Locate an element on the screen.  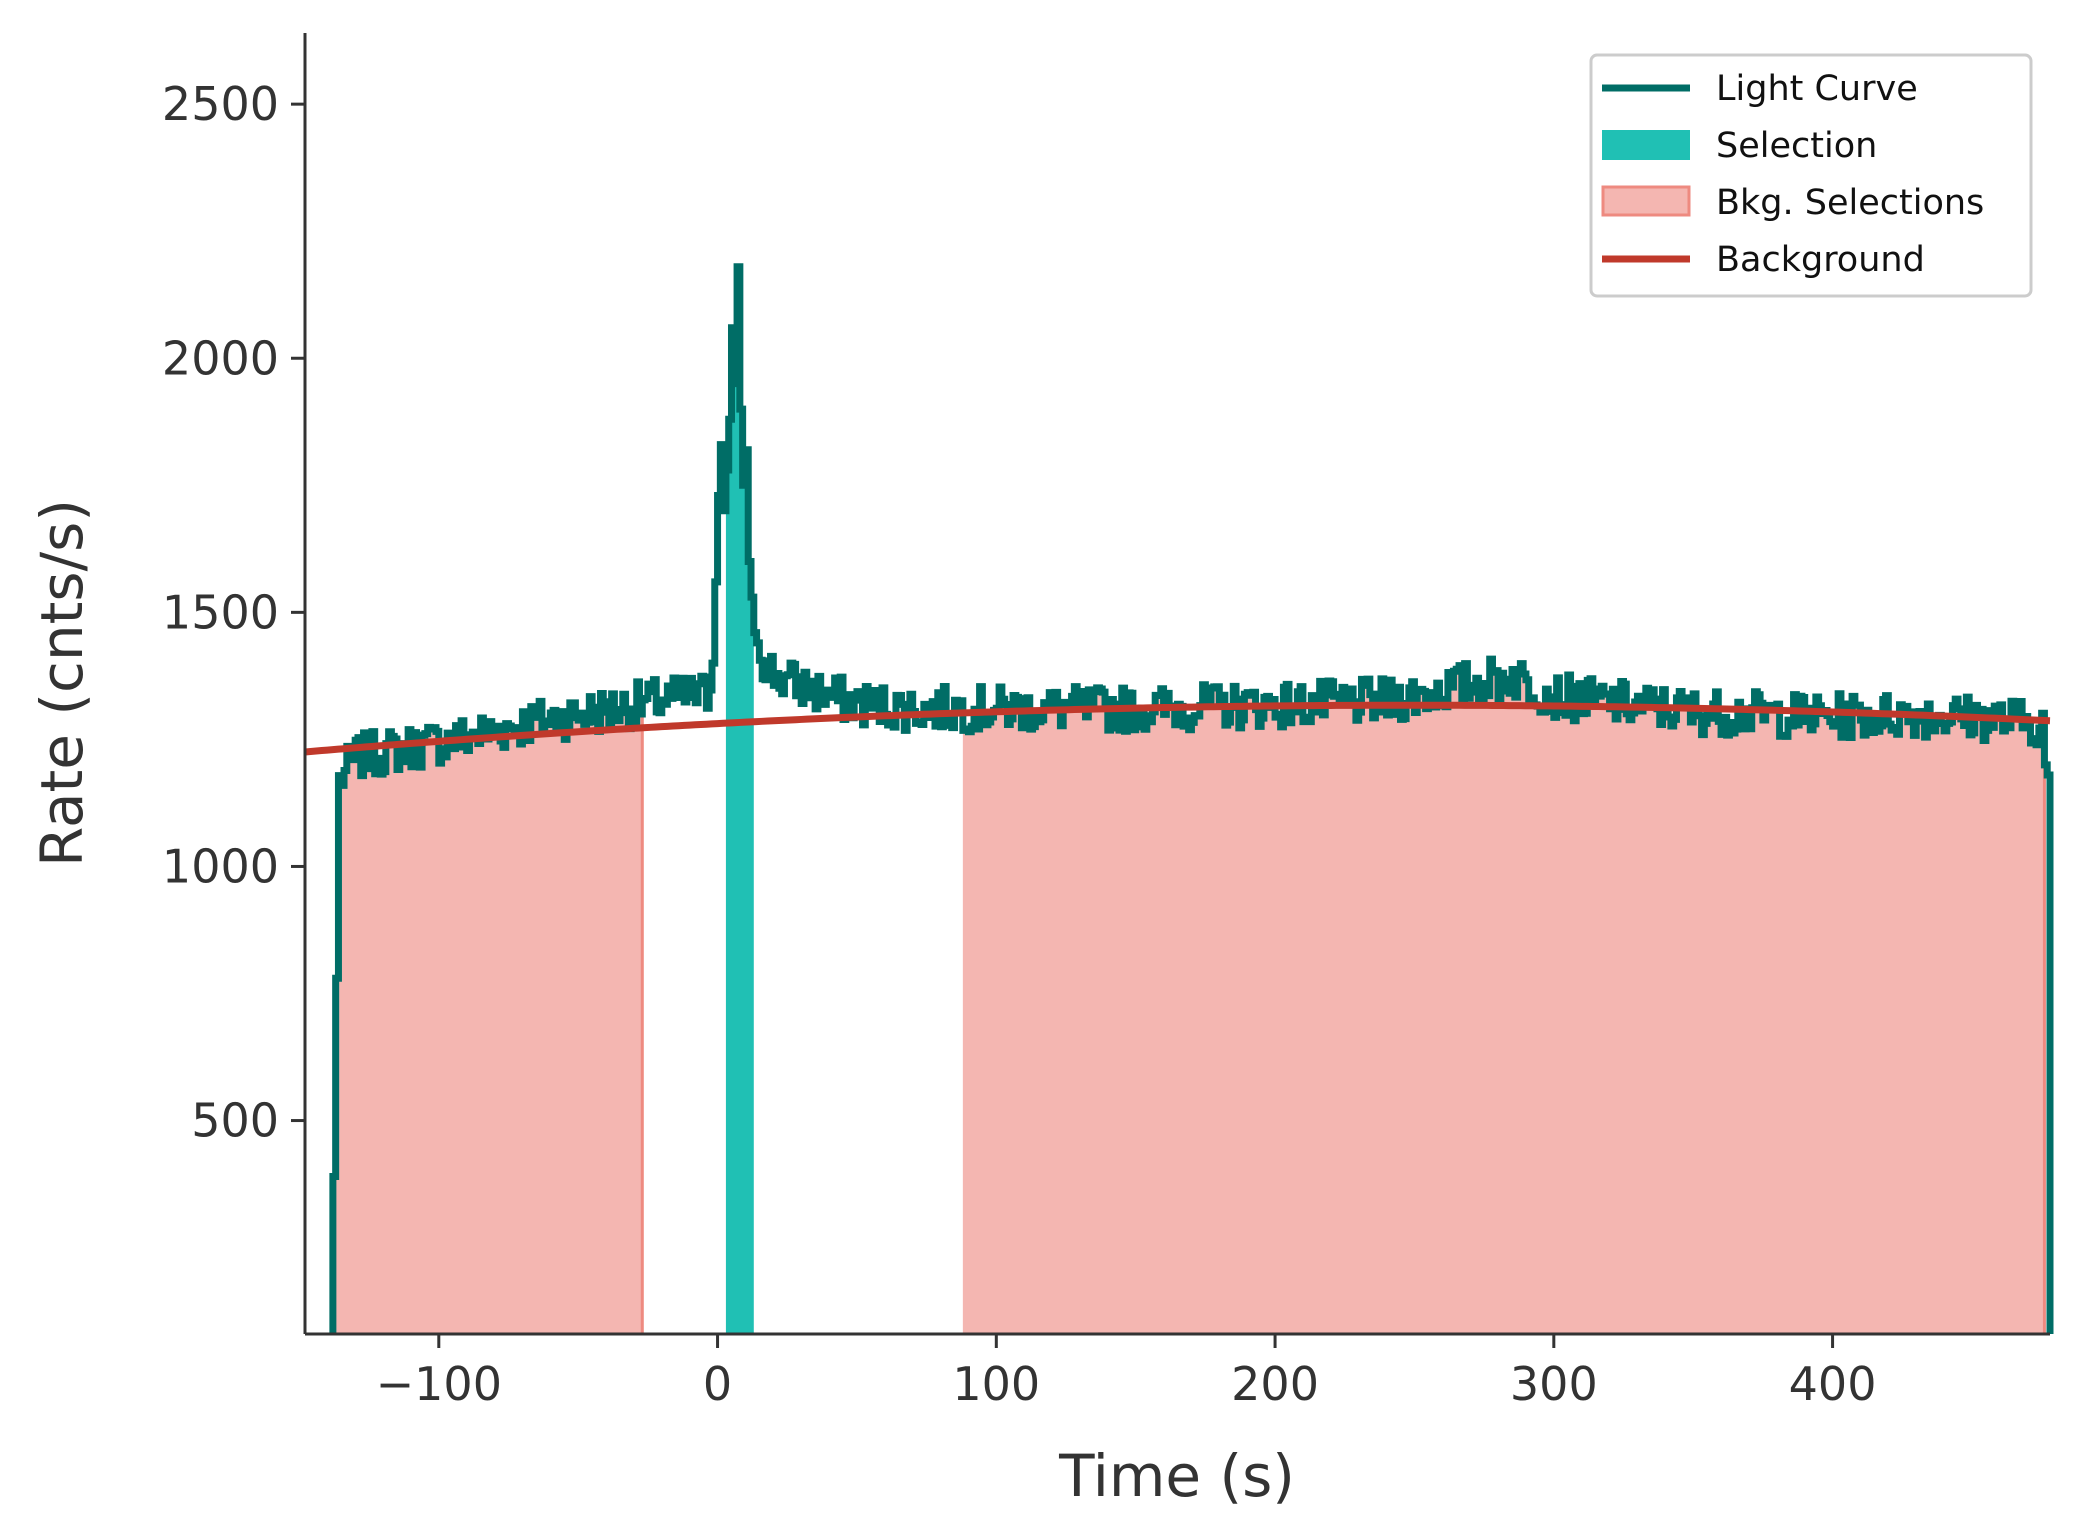
y-axis-title: Rate (cnts/s) is located at coordinates (62, 683).